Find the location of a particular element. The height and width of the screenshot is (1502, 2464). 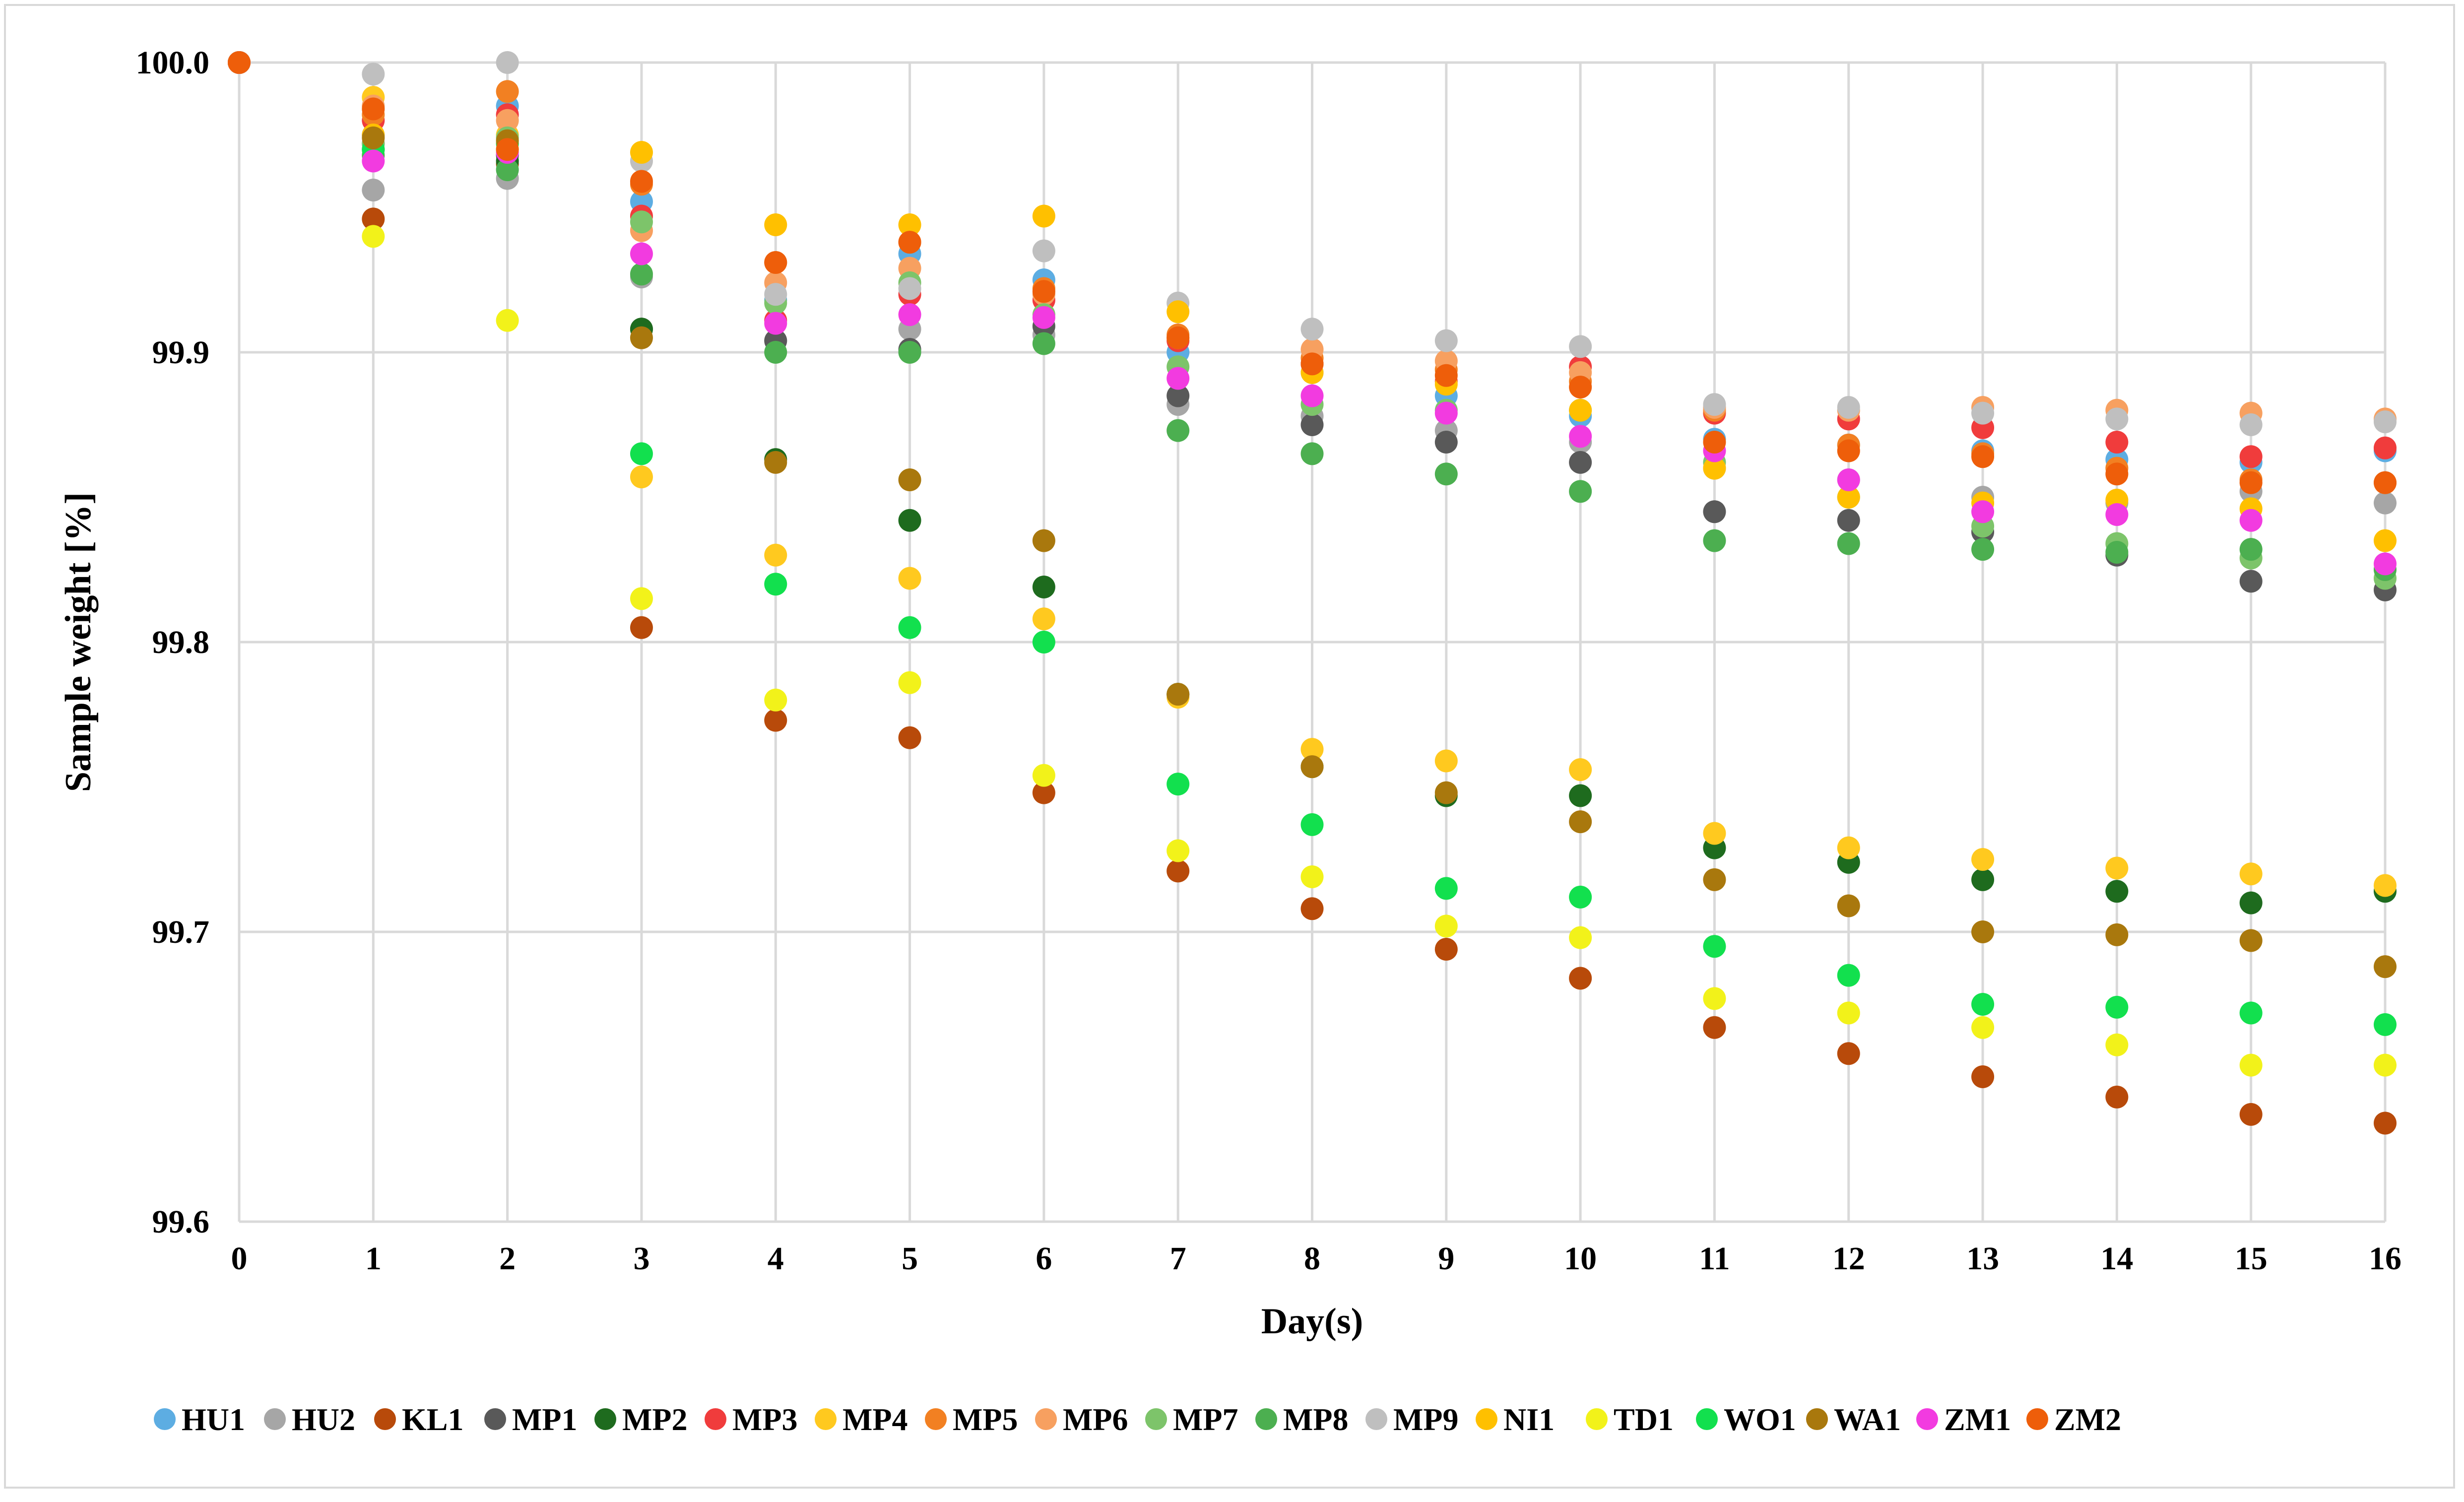

legend-item-TD1: TD1 is located at coordinates (1630, 1420).